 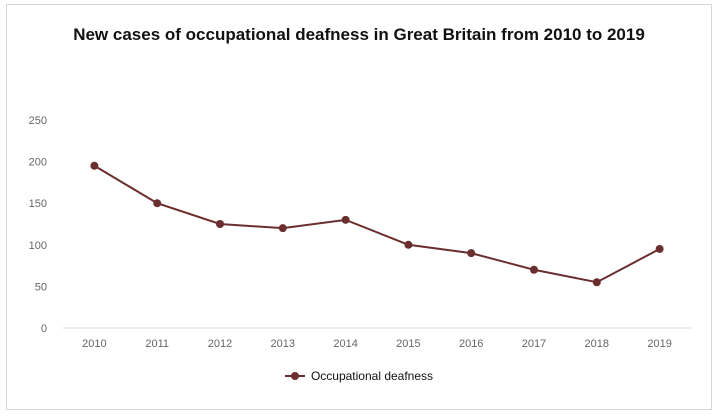 What do you see at coordinates (659, 344) in the screenshot?
I see `x-tick-label: 2019` at bounding box center [659, 344].